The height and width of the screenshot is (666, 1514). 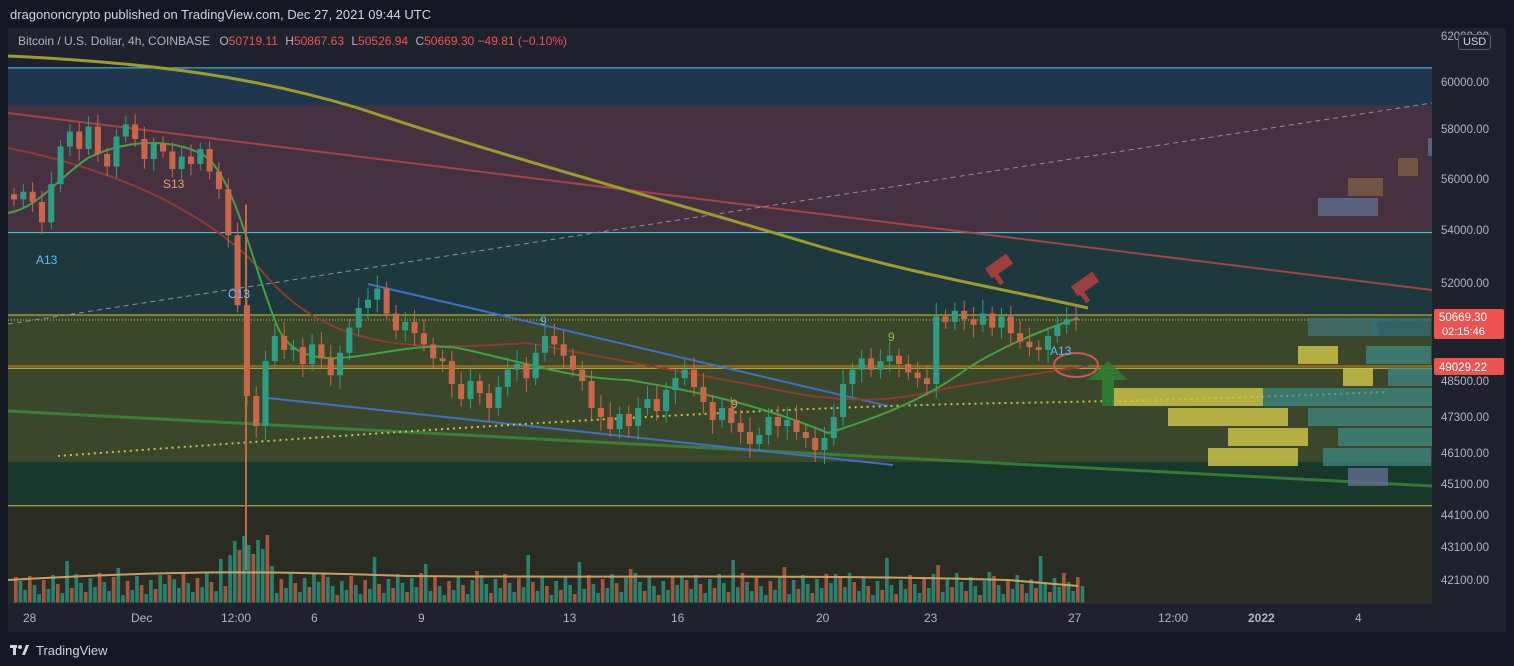 I want to click on hammer-icon, so click(x=996, y=276).